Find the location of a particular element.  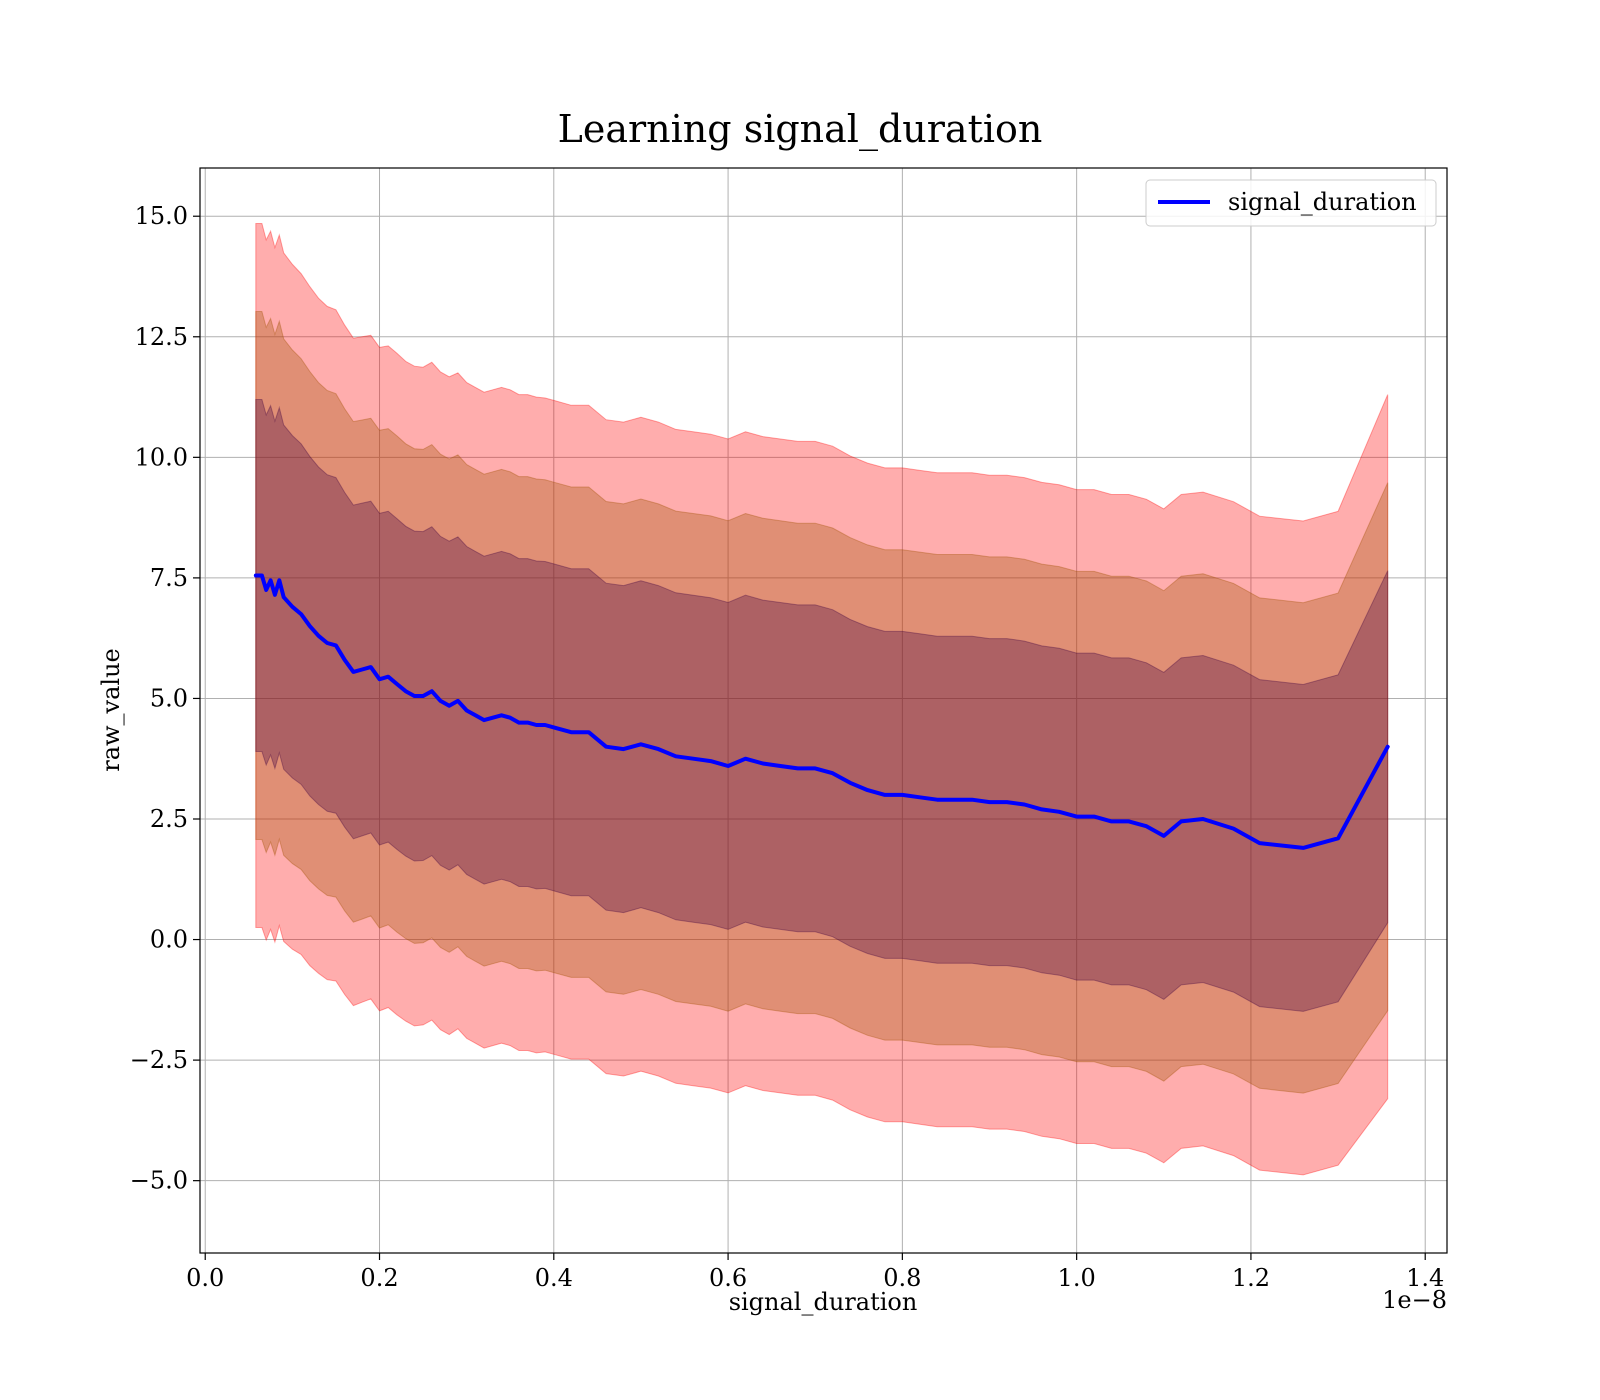

y-axis-label: raw_value is located at coordinates (111, 710).